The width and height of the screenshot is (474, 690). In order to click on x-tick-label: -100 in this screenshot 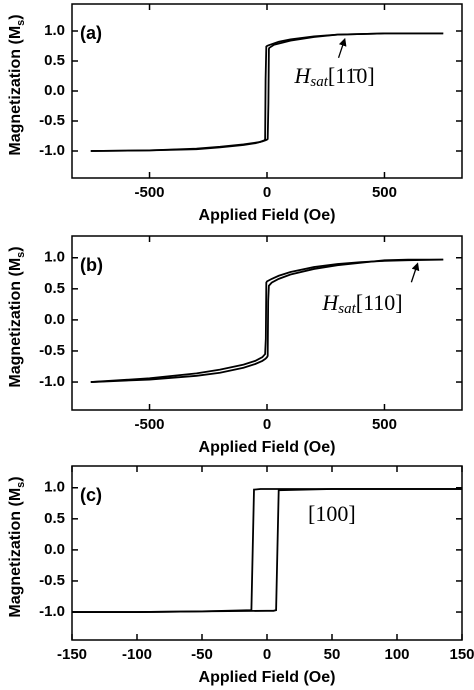, I will do `click(137, 654)`.